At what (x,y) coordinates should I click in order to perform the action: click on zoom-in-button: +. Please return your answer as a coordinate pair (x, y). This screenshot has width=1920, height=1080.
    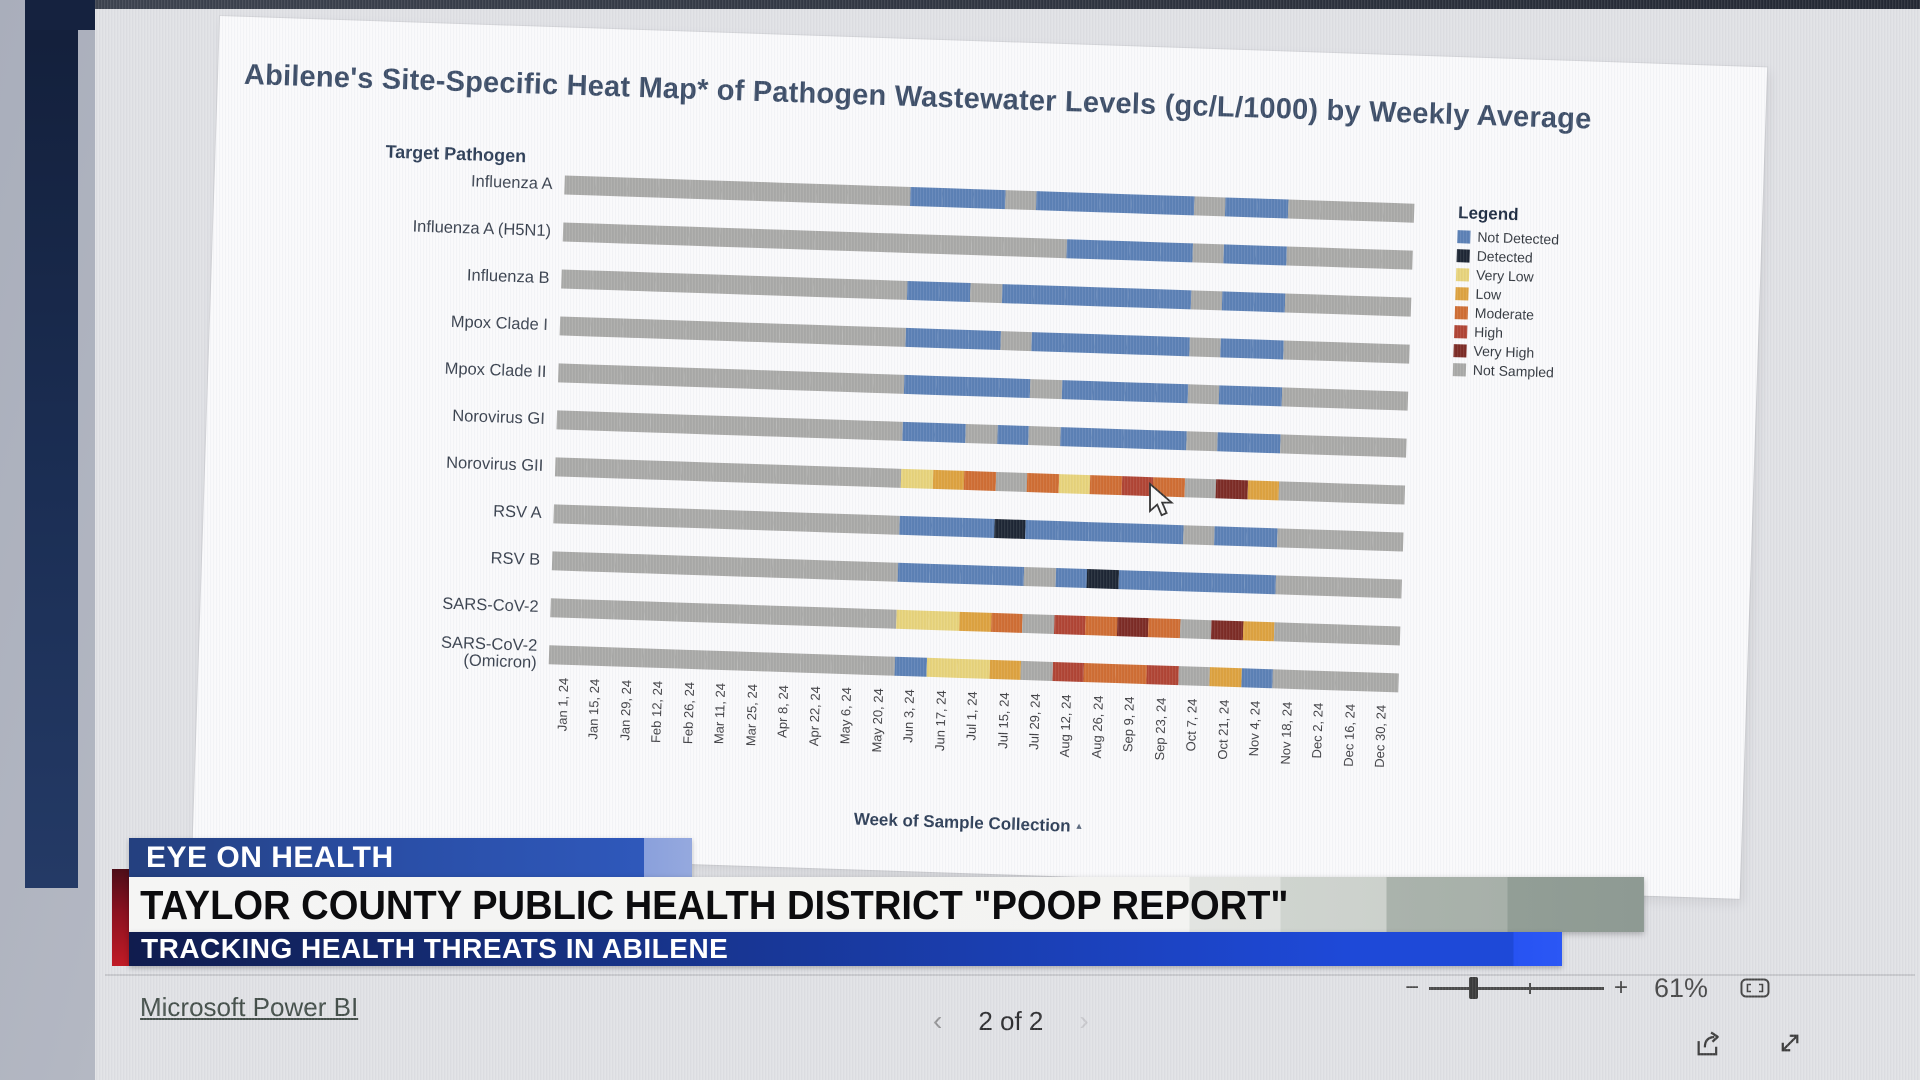
    Looking at the image, I should click on (1621, 987).